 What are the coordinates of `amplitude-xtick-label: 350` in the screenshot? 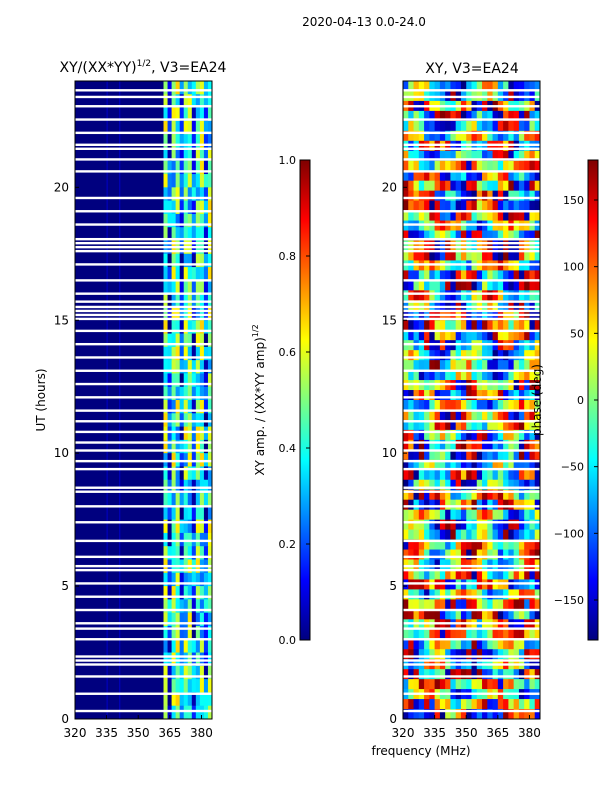 It's located at (138, 733).